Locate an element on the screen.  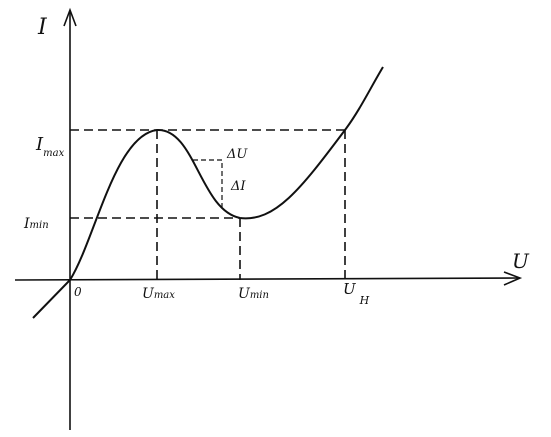
uh-label: UH is located at coordinates (356, 293).